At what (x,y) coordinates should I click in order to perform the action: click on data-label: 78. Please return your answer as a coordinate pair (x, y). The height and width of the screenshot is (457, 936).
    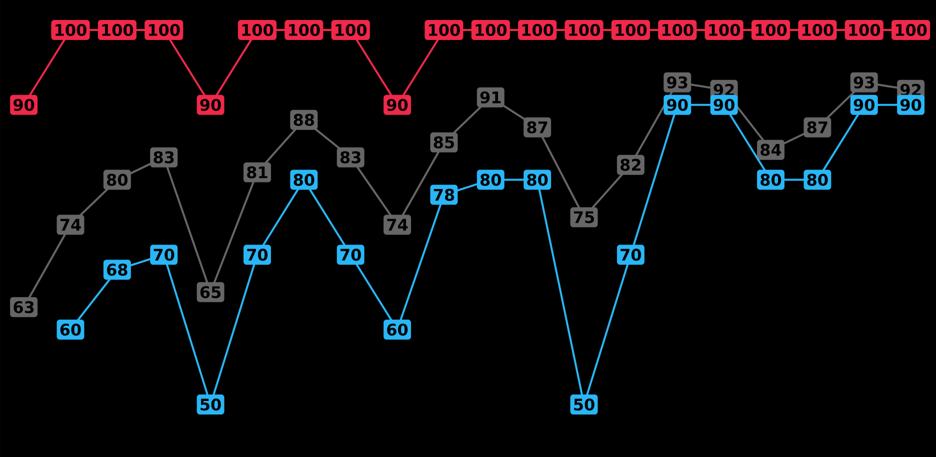
    Looking at the image, I should click on (444, 194).